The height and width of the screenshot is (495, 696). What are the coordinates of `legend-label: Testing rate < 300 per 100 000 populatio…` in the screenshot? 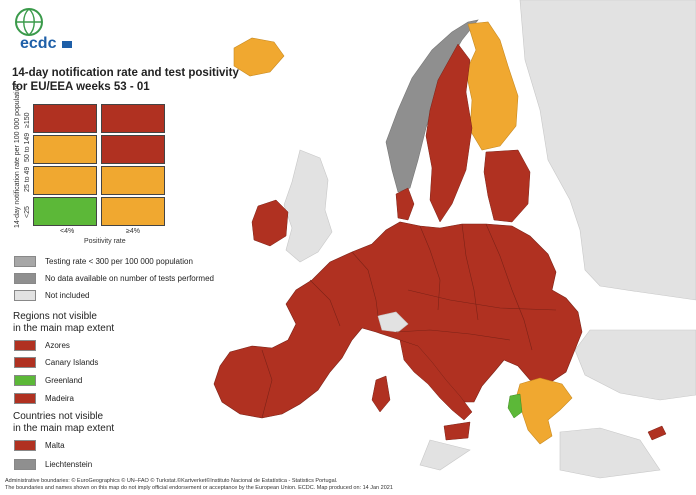 It's located at (119, 261).